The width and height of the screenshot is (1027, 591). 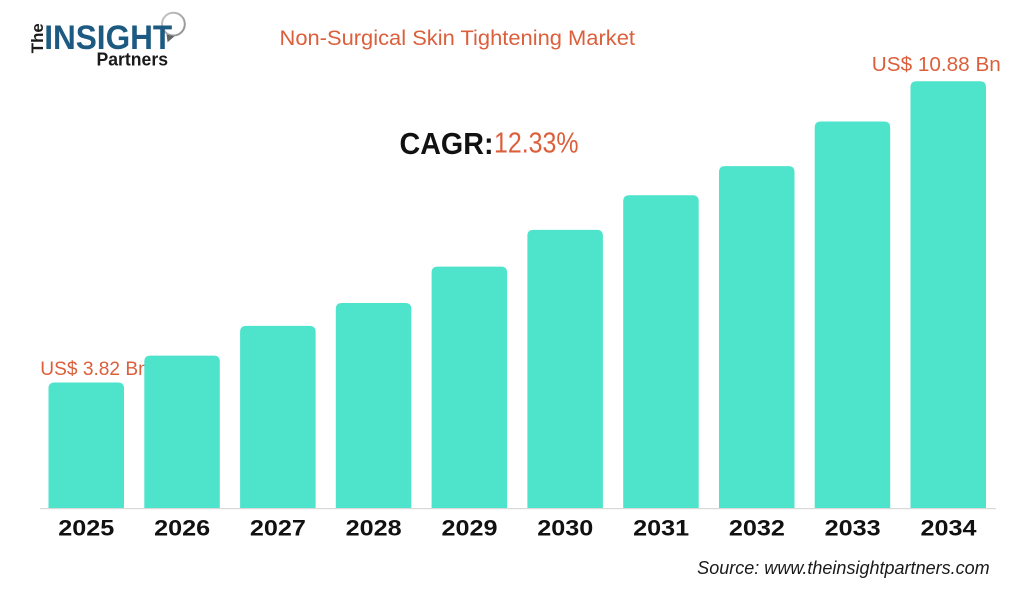 I want to click on svg-text: 2030, so click(x=565, y=528).